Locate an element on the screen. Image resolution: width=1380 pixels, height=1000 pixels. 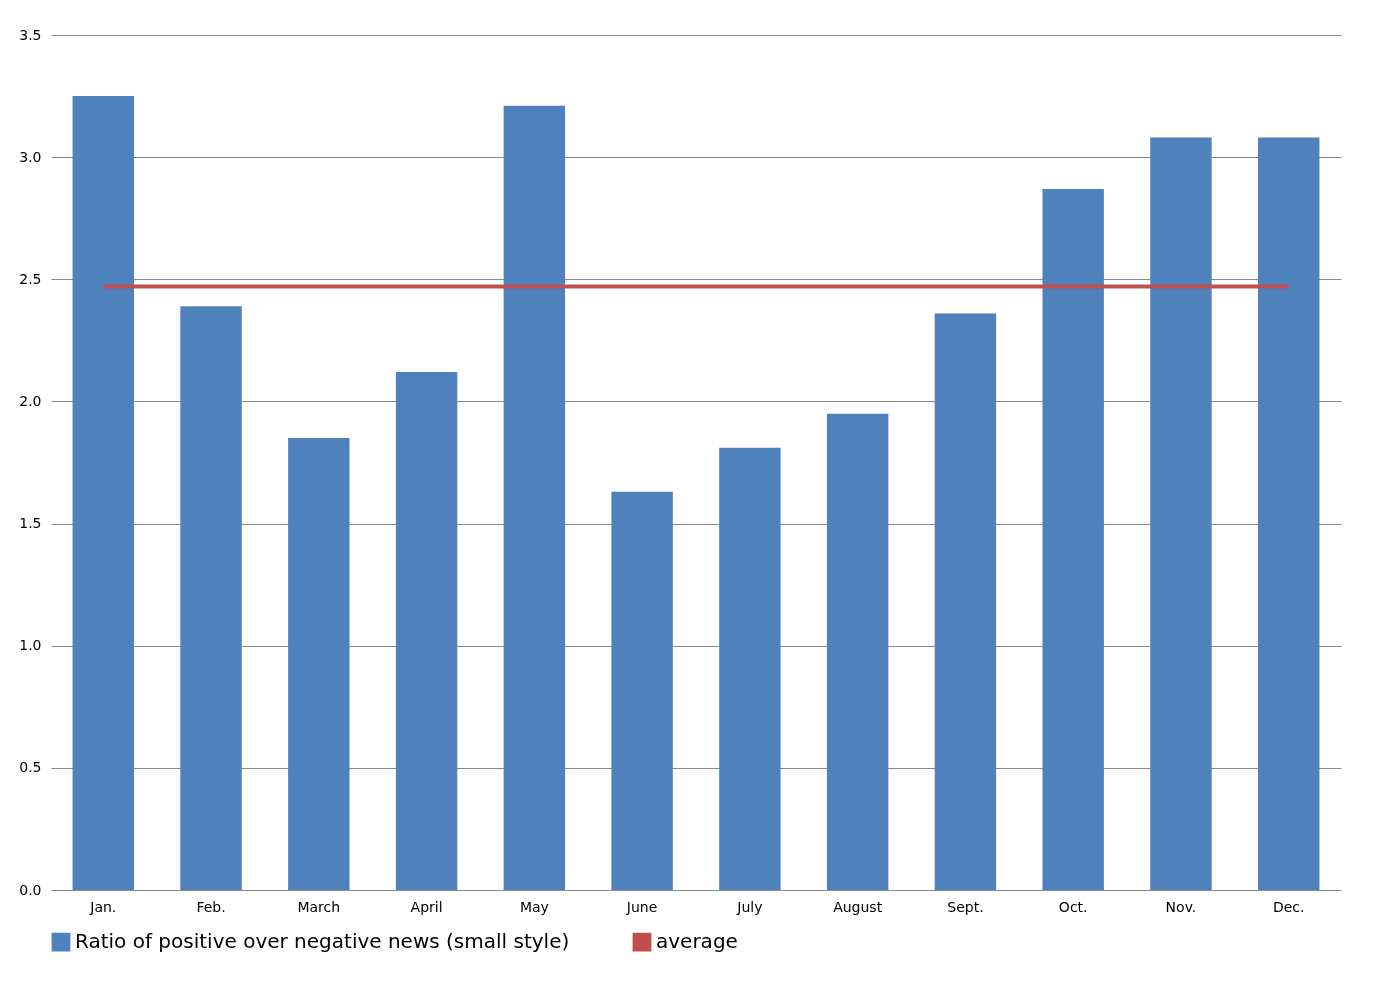
x-tick-label: March is located at coordinates (319, 906).